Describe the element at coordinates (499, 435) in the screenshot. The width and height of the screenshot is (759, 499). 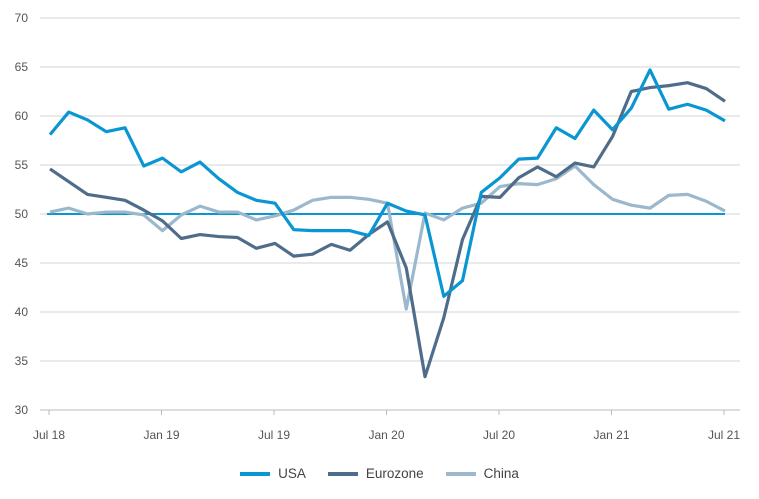
I see `x-tick-label: Jul 20` at that location.